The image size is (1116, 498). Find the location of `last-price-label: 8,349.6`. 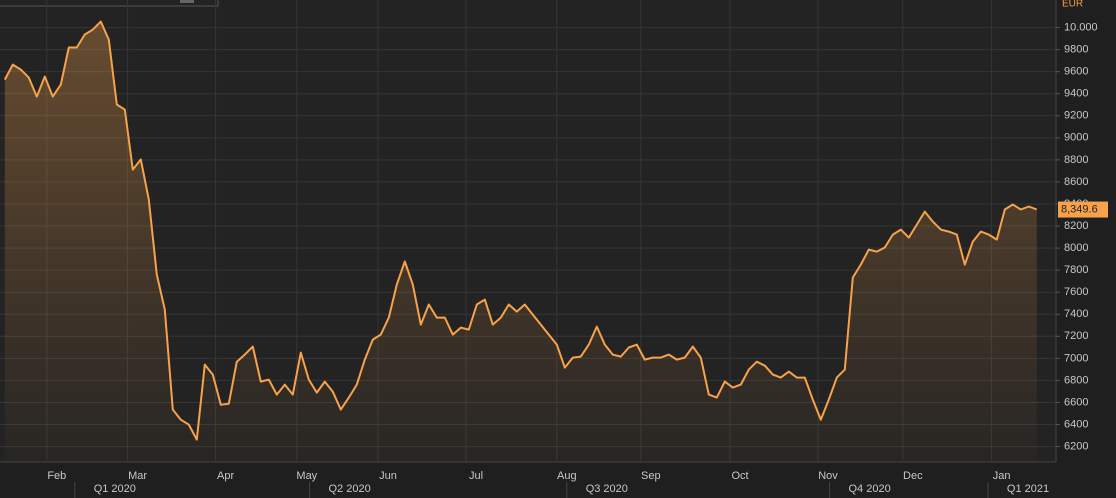

last-price-label: 8,349.6 is located at coordinates (1079, 209).